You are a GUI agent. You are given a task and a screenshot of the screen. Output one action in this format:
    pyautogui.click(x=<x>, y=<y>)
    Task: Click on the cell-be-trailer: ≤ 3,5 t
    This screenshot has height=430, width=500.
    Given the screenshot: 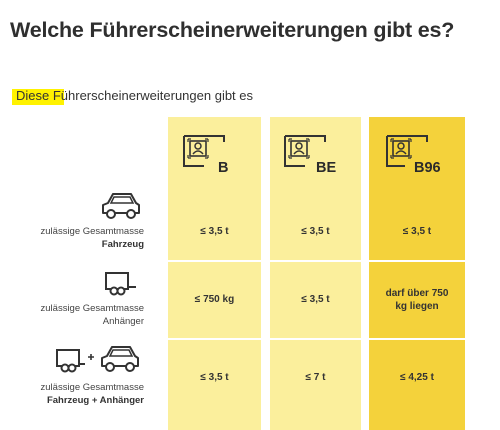 What is the action you would take?
    pyautogui.click(x=315, y=299)
    